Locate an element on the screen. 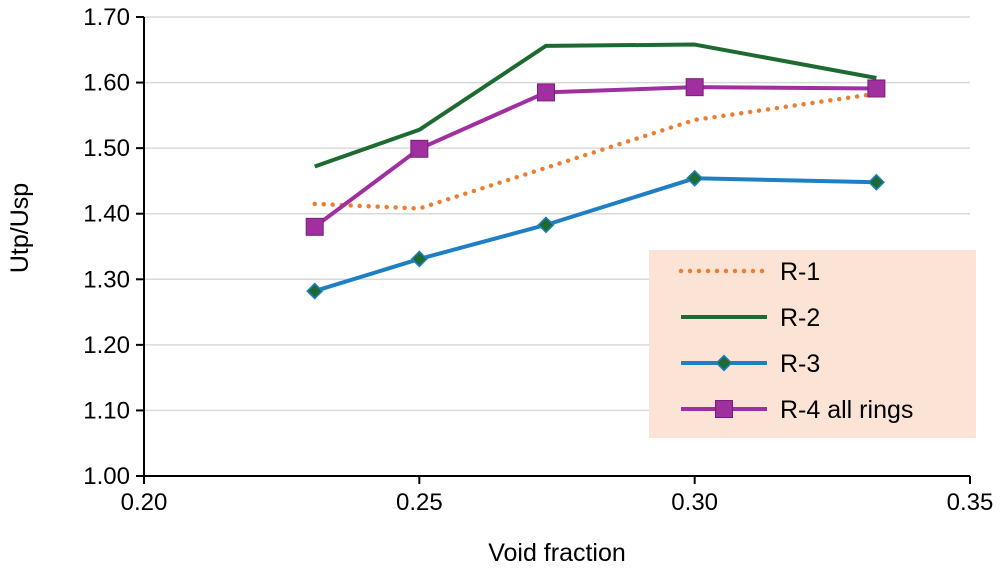 The image size is (1005, 569). y-tick-label: 1.10 is located at coordinates (106, 410).